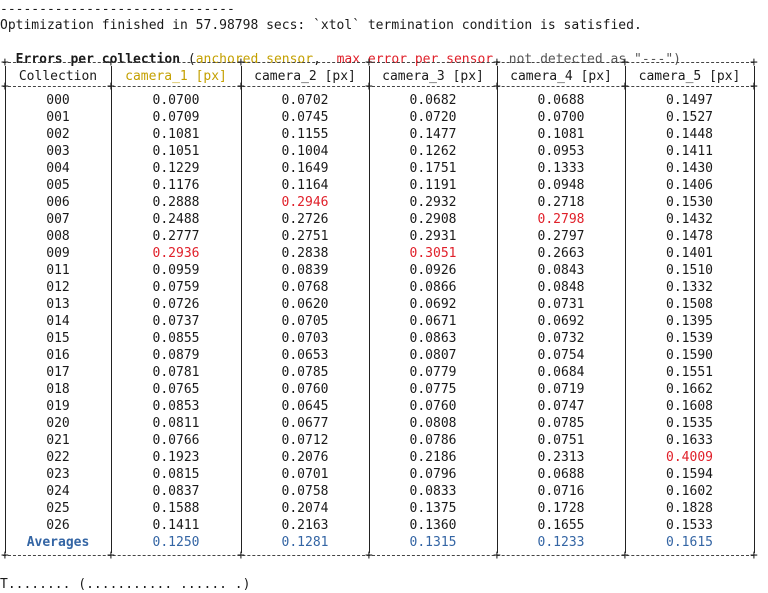  Describe the element at coordinates (176, 542) in the screenshot. I see `average-value: 0.1250` at that location.